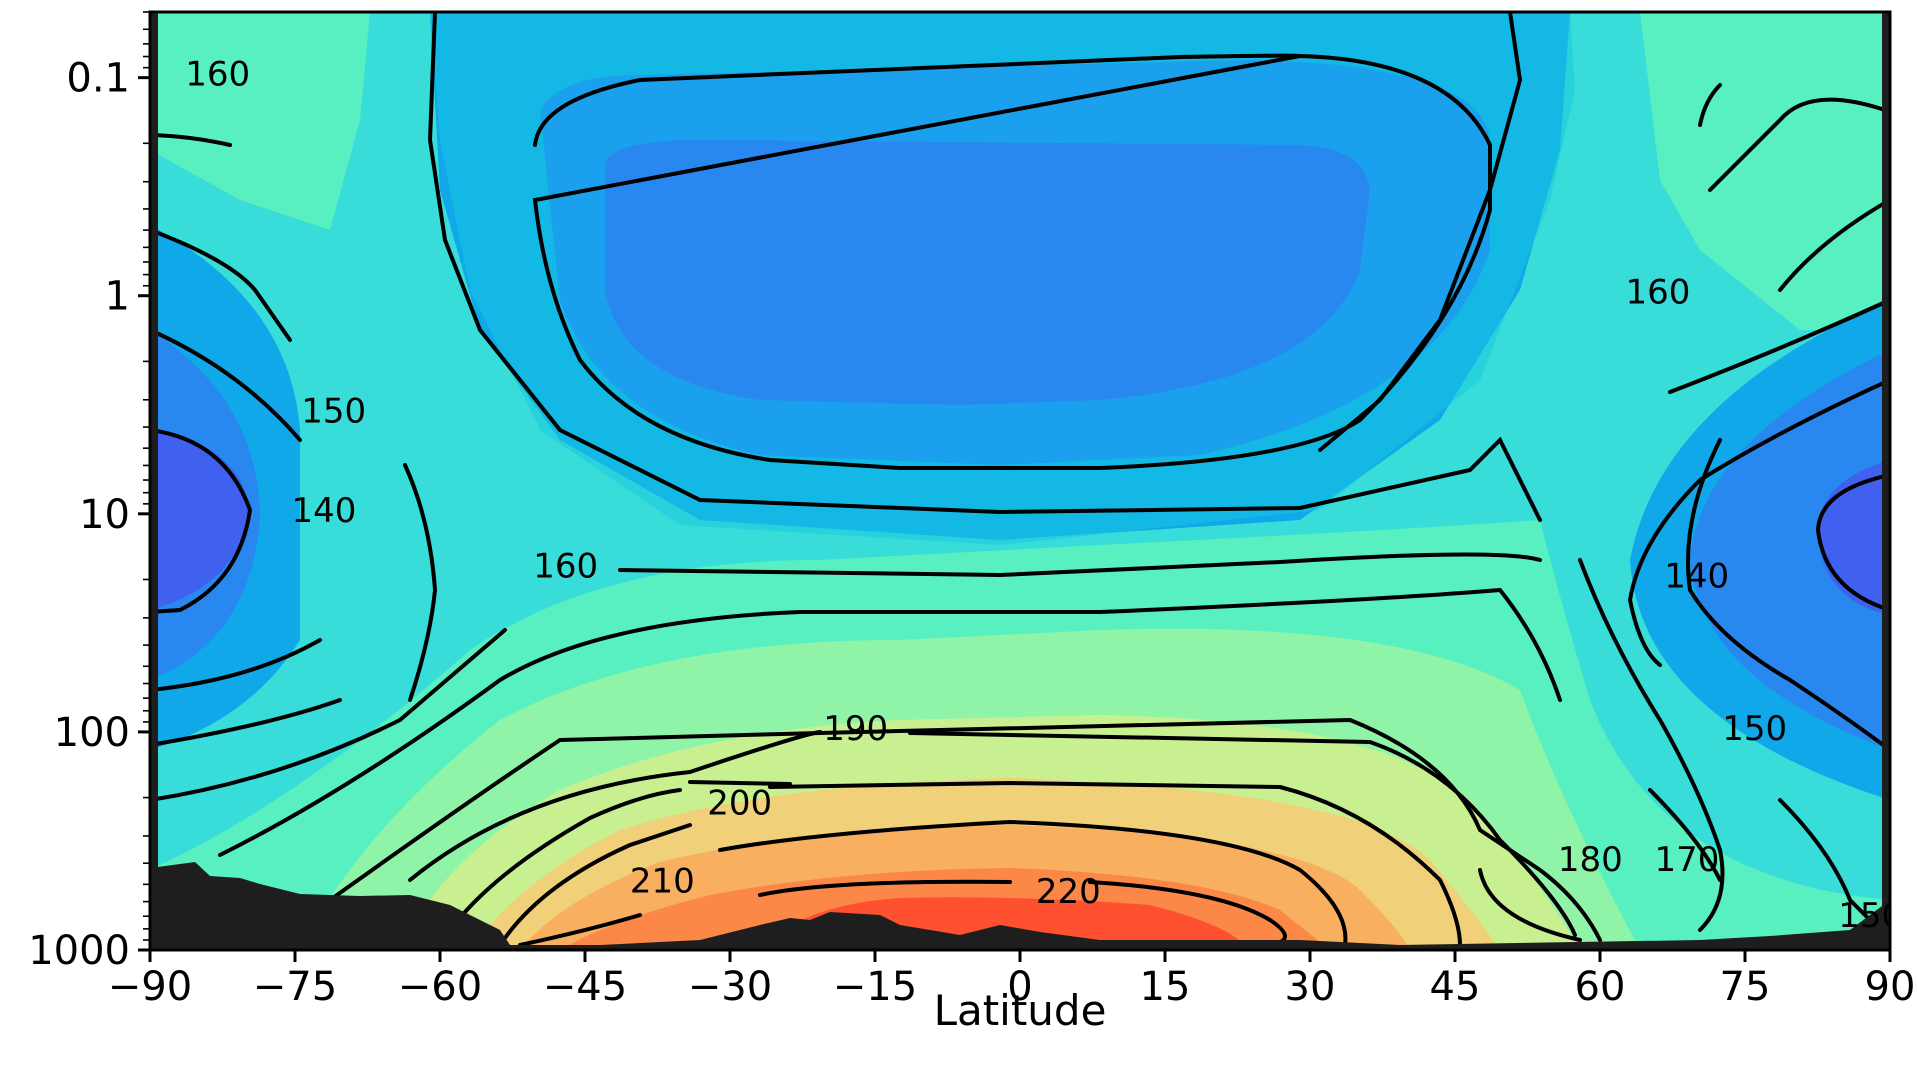  I want to click on band-cold-right, so click(1790, 550).